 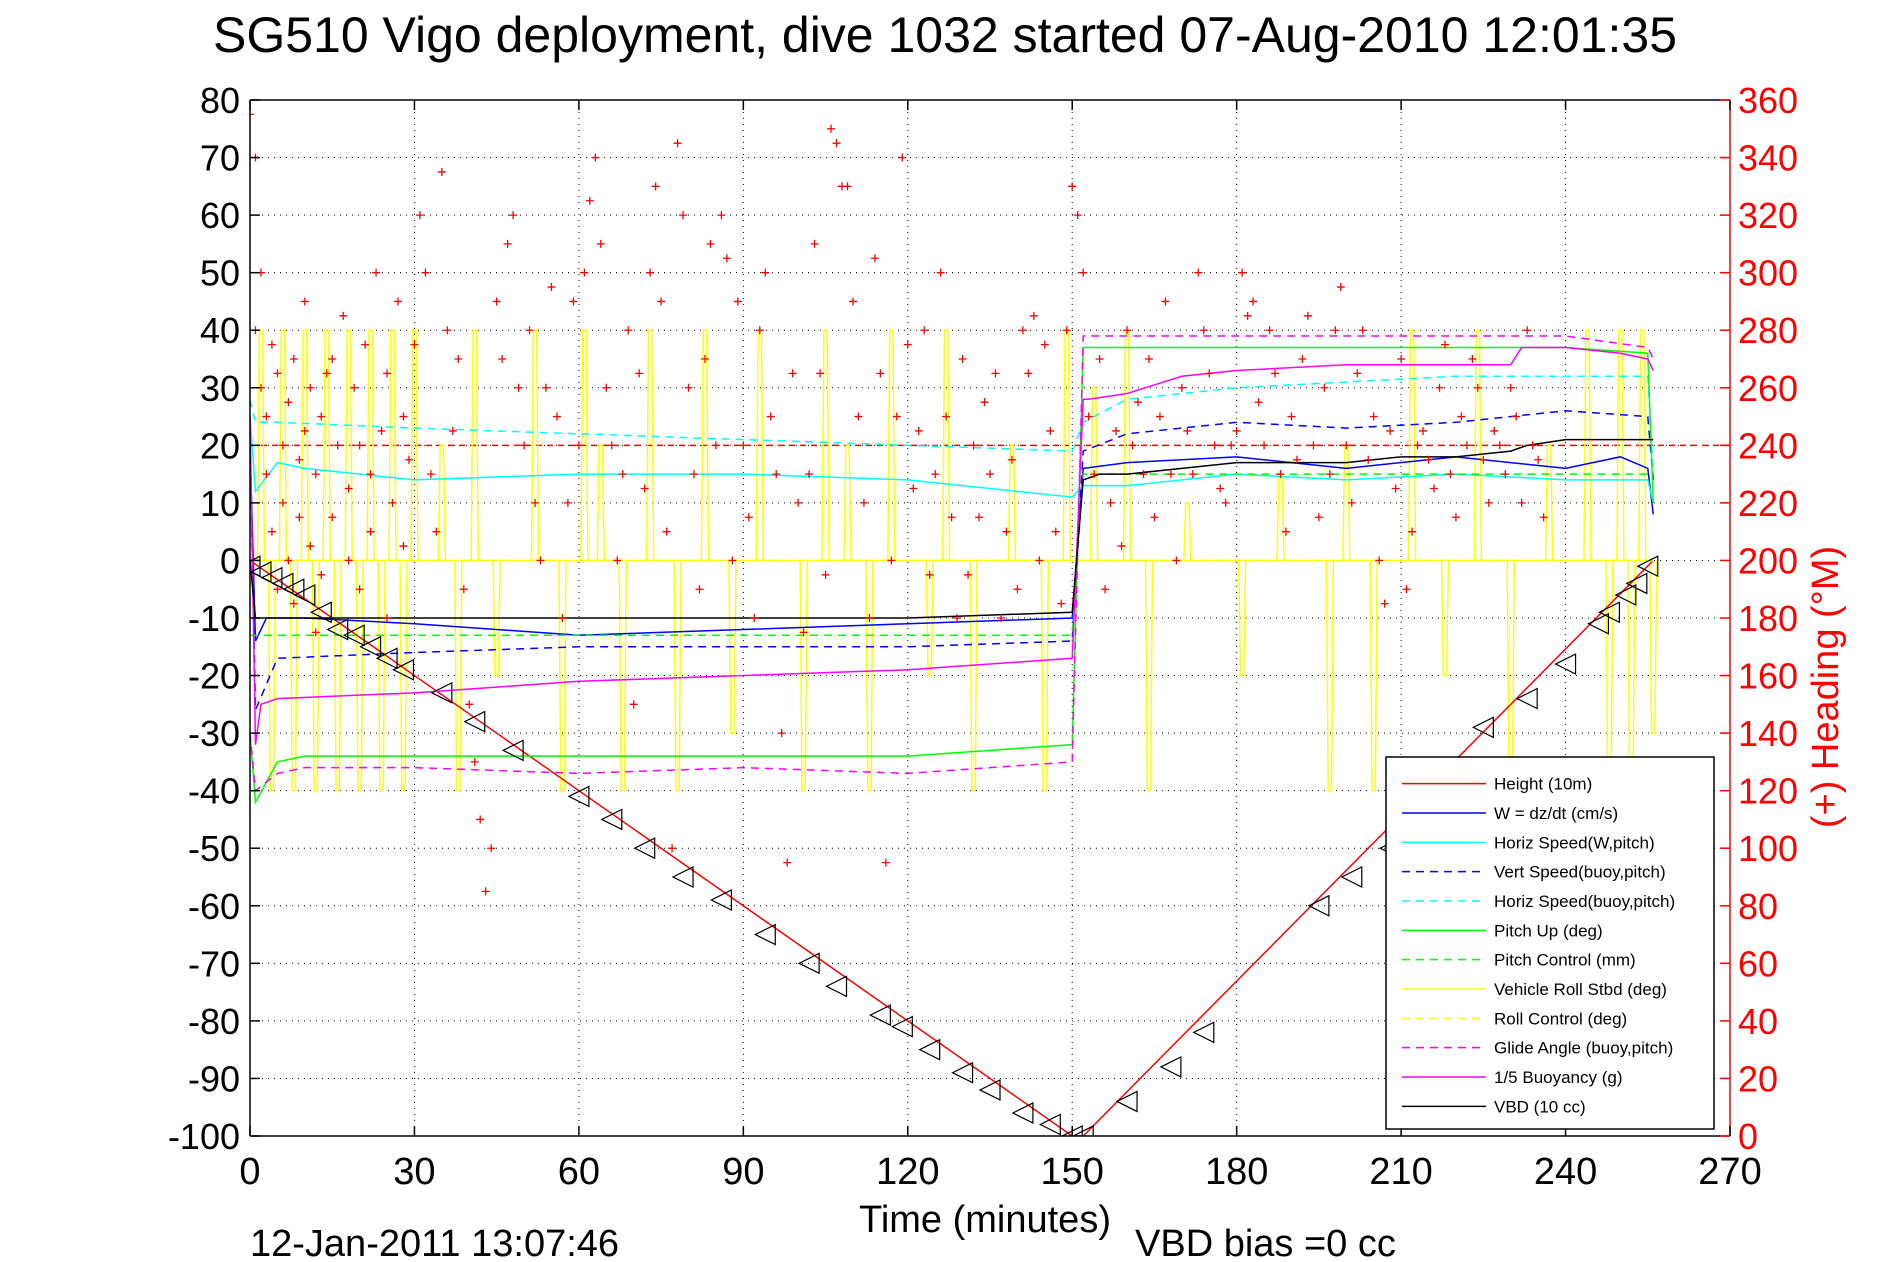 What do you see at coordinates (1768, 791) in the screenshot?
I see `right-tick-label: 120` at bounding box center [1768, 791].